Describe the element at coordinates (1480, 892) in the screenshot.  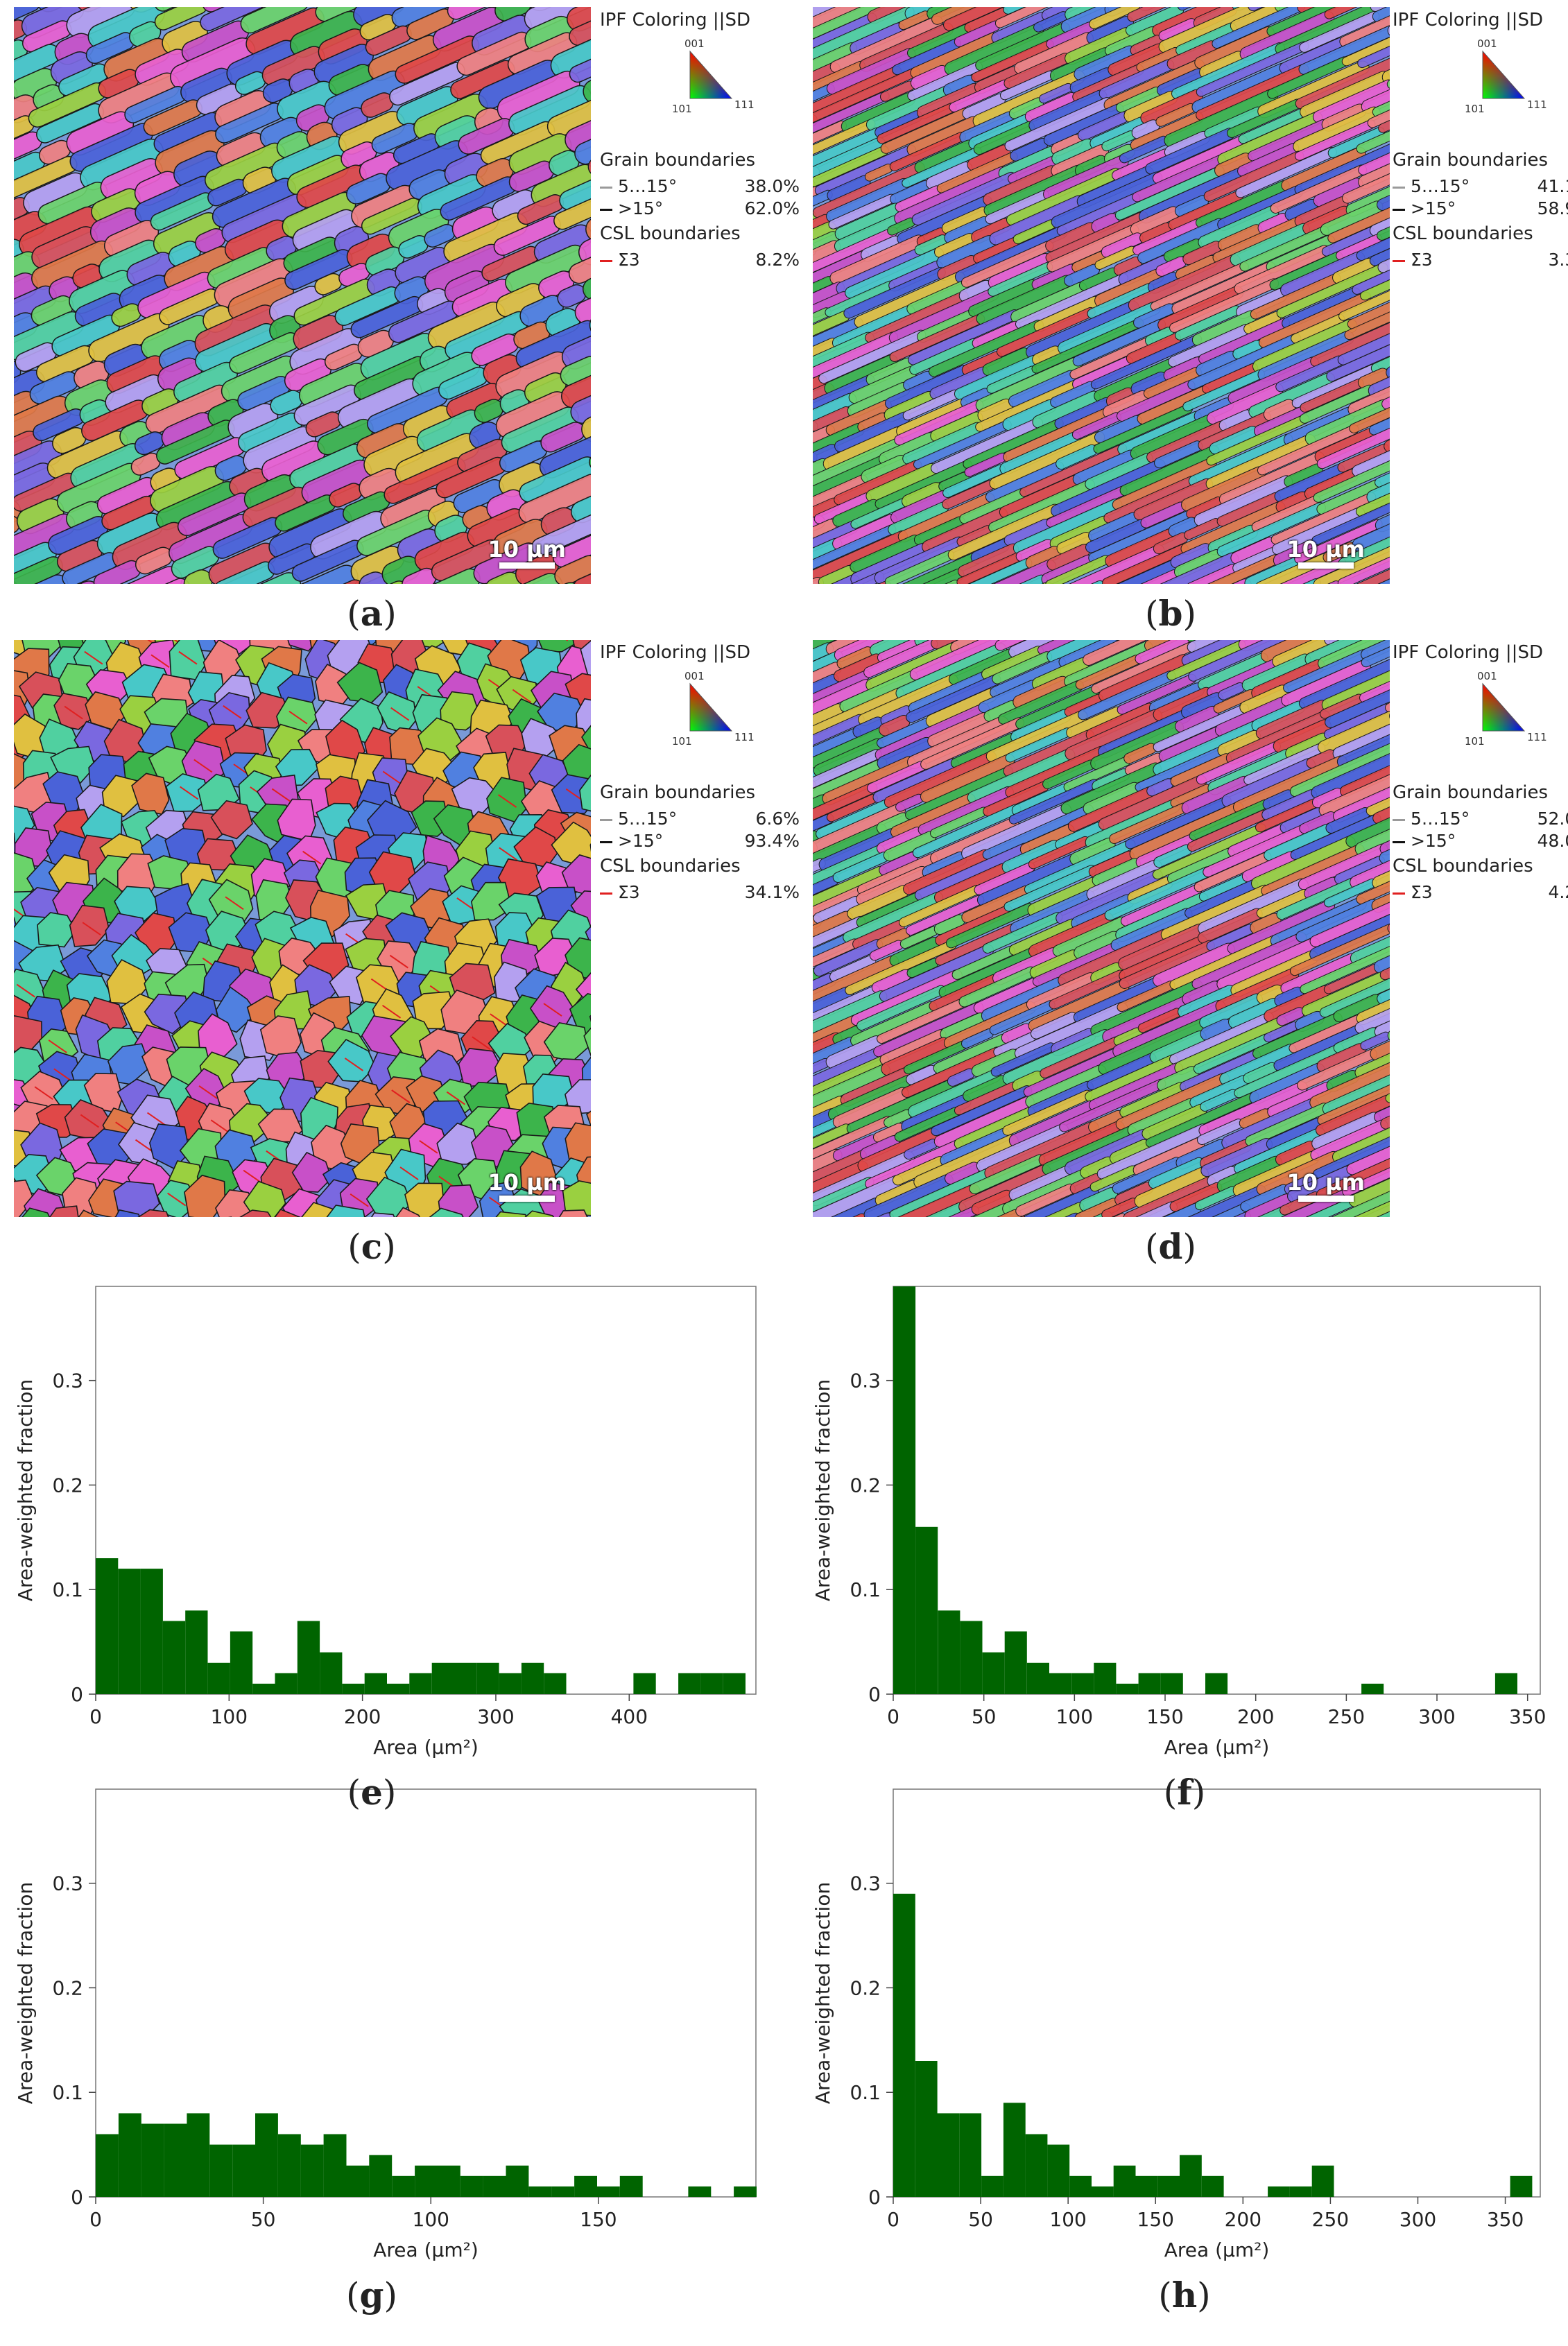
I see `legend-row-sigma3: Σ3 4.2%` at that location.